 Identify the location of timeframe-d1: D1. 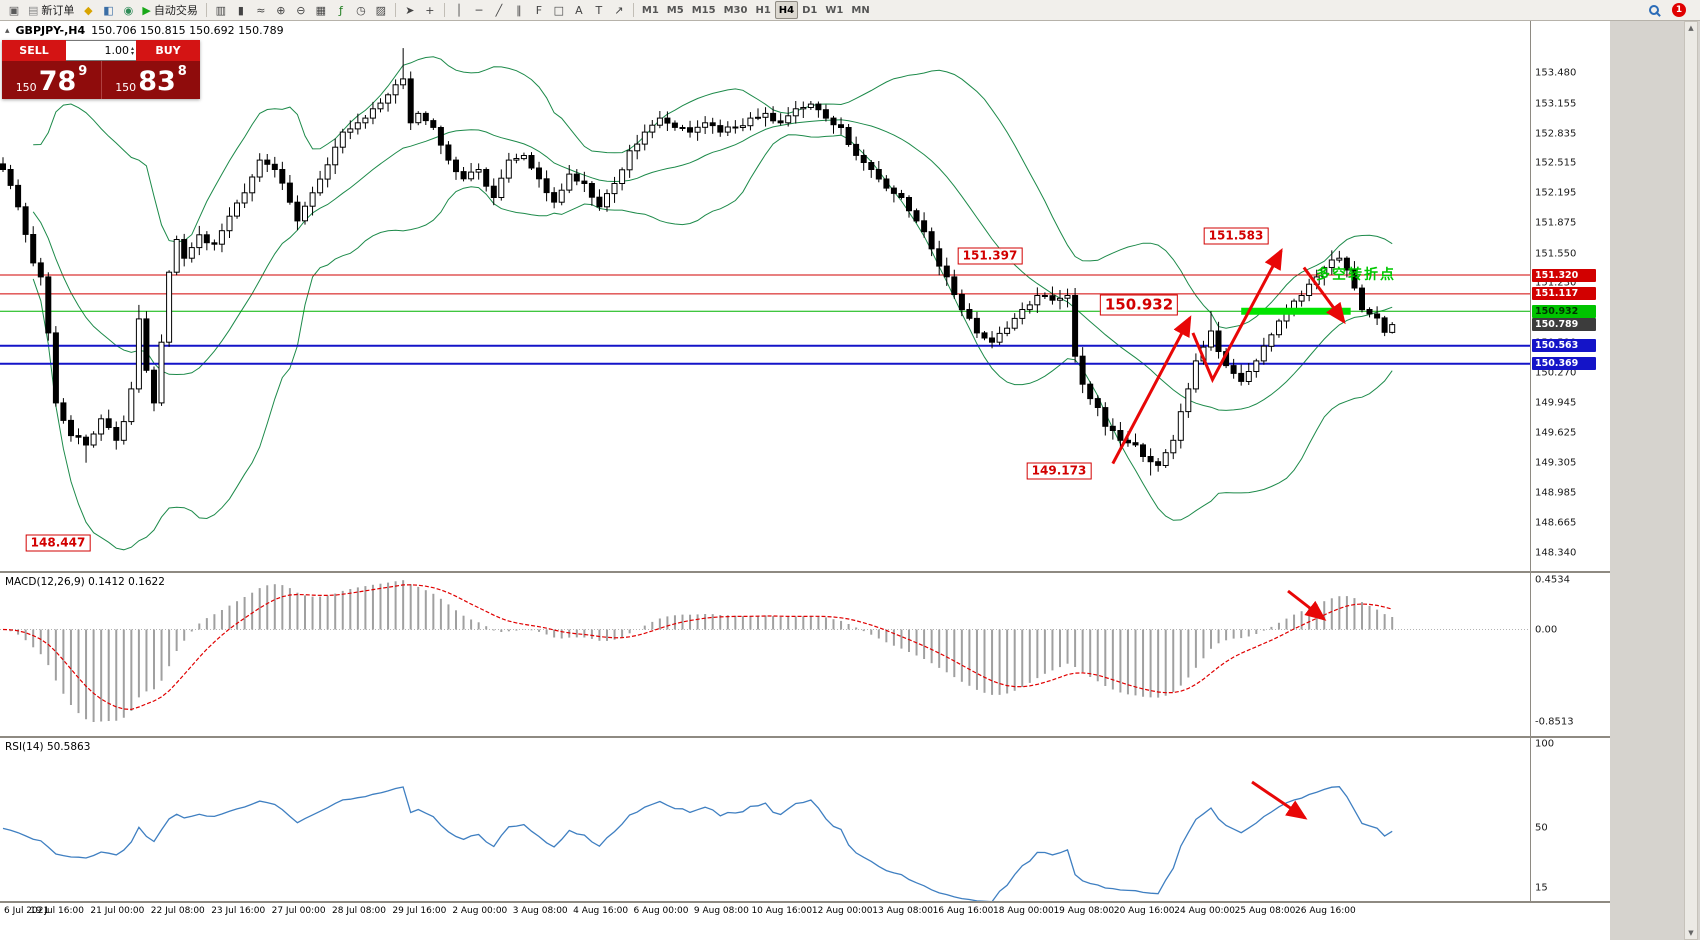
(809, 10).